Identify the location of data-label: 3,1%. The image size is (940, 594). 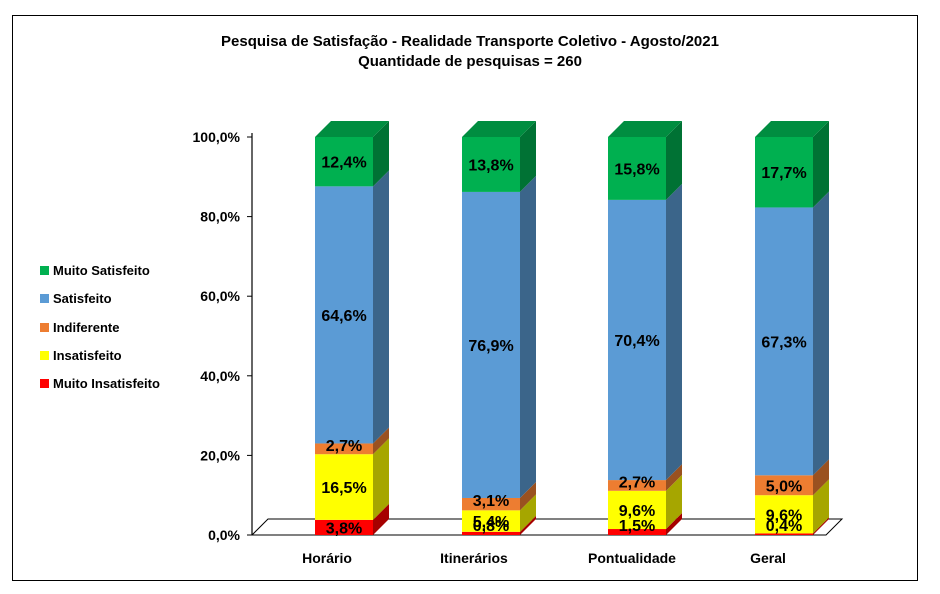
(491, 501).